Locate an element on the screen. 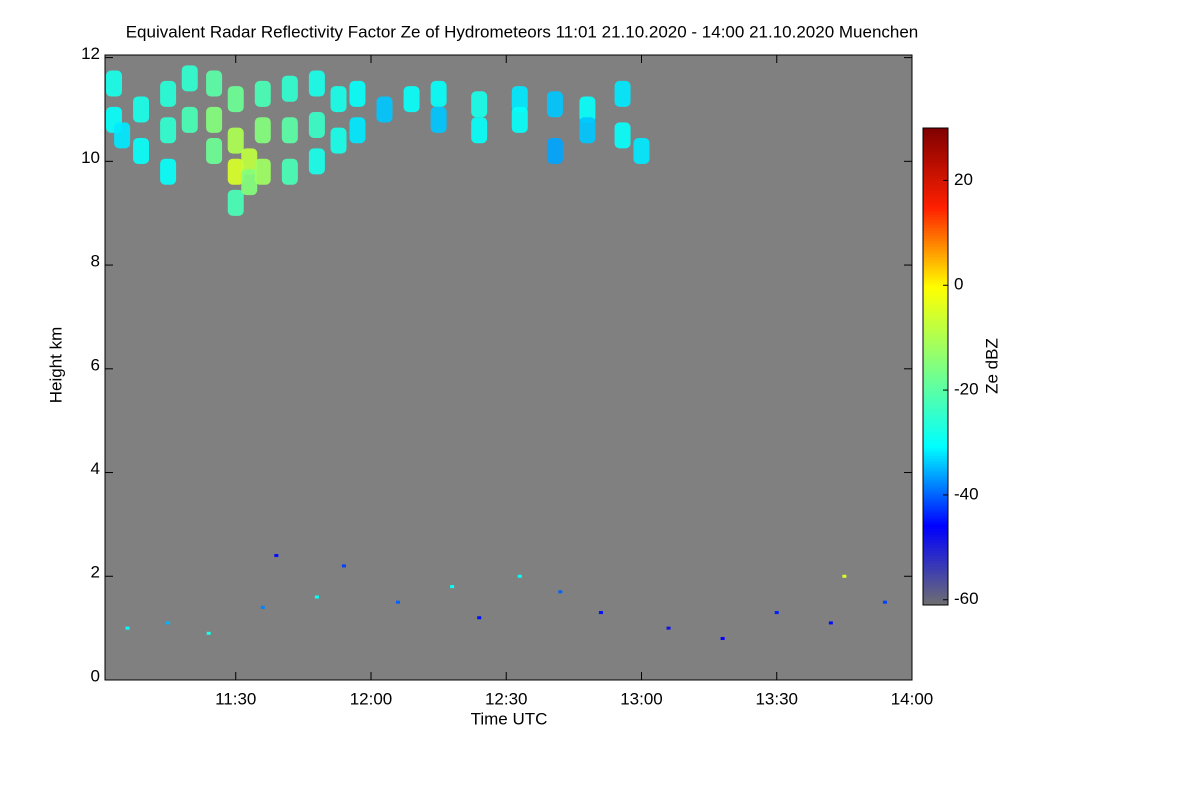 The height and width of the screenshot is (805, 1200). y-axis-label: Height km is located at coordinates (55, 365).